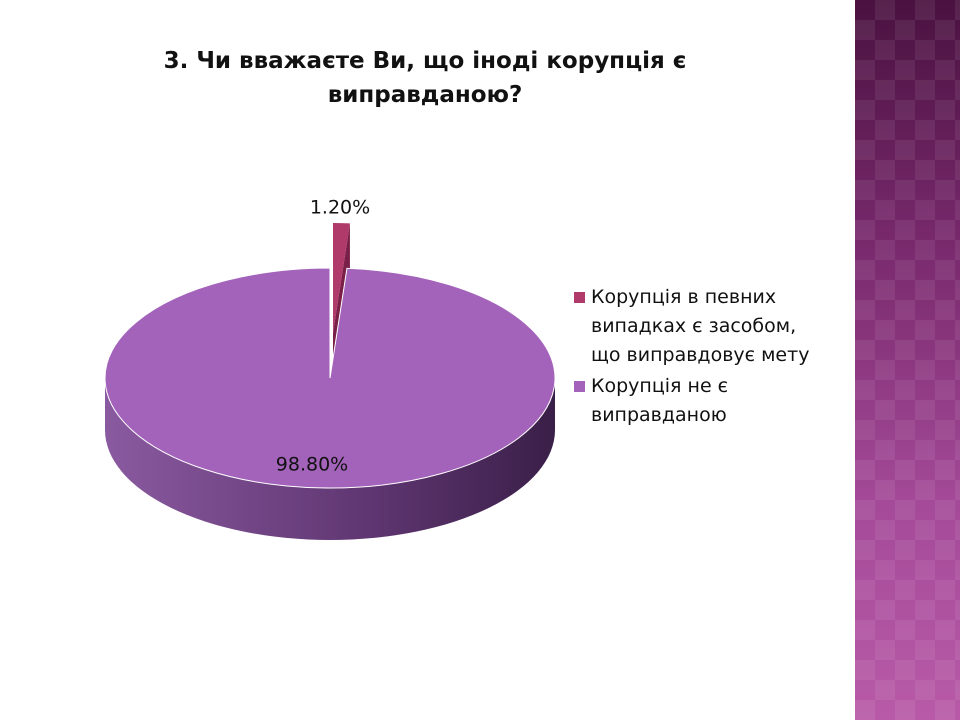 This screenshot has width=960, height=720. What do you see at coordinates (340, 208) in the screenshot?
I see `data-label: 1.20%` at bounding box center [340, 208].